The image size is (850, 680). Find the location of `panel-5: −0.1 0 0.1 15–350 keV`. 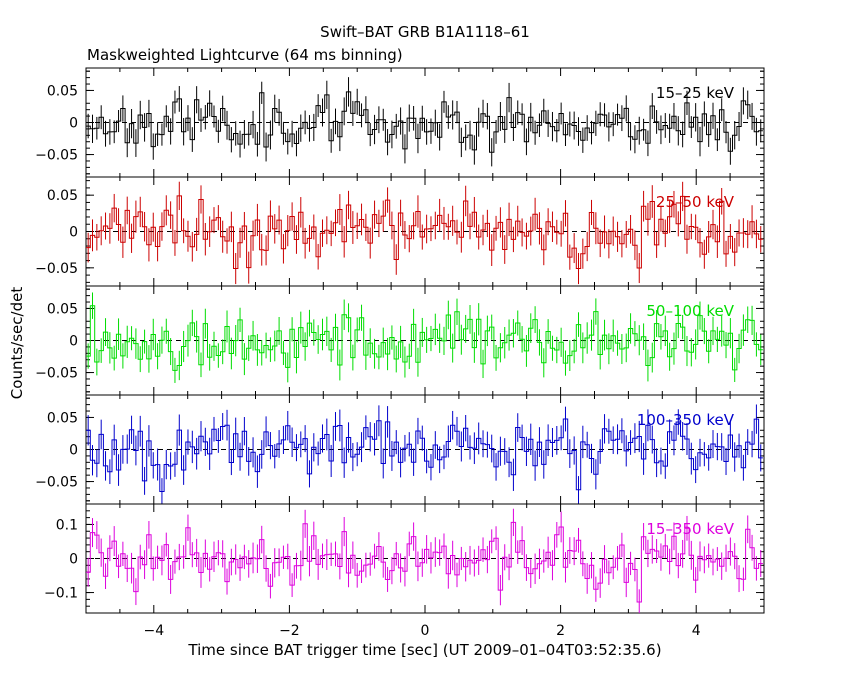

panel-5: −0.1 0 0.1 15–350 keV is located at coordinates (404, 558).